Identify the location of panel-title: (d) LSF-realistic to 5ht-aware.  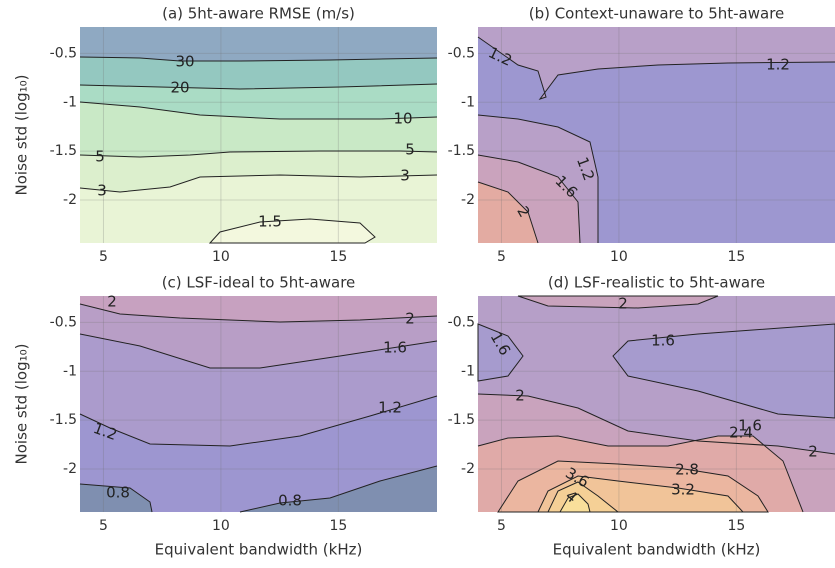
(656, 283).